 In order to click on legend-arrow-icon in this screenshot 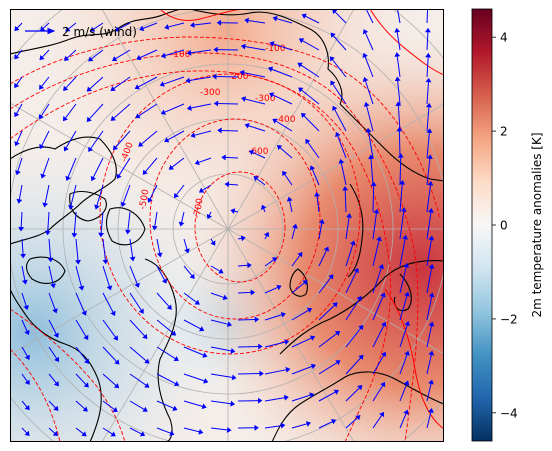, I will do `click(40, 31)`.